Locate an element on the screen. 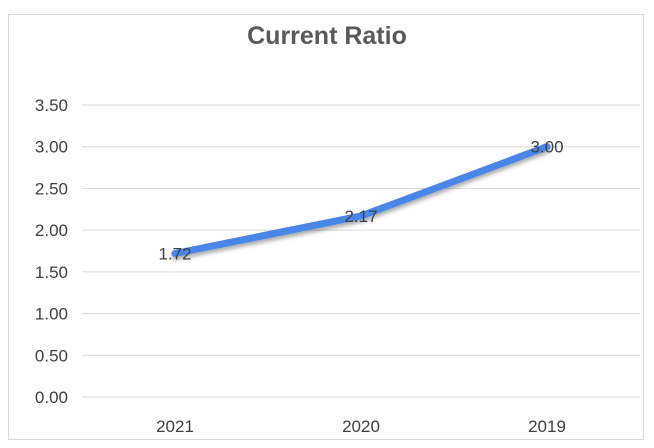 This screenshot has height=448, width=654. x-tick-label: 2020 is located at coordinates (361, 426).